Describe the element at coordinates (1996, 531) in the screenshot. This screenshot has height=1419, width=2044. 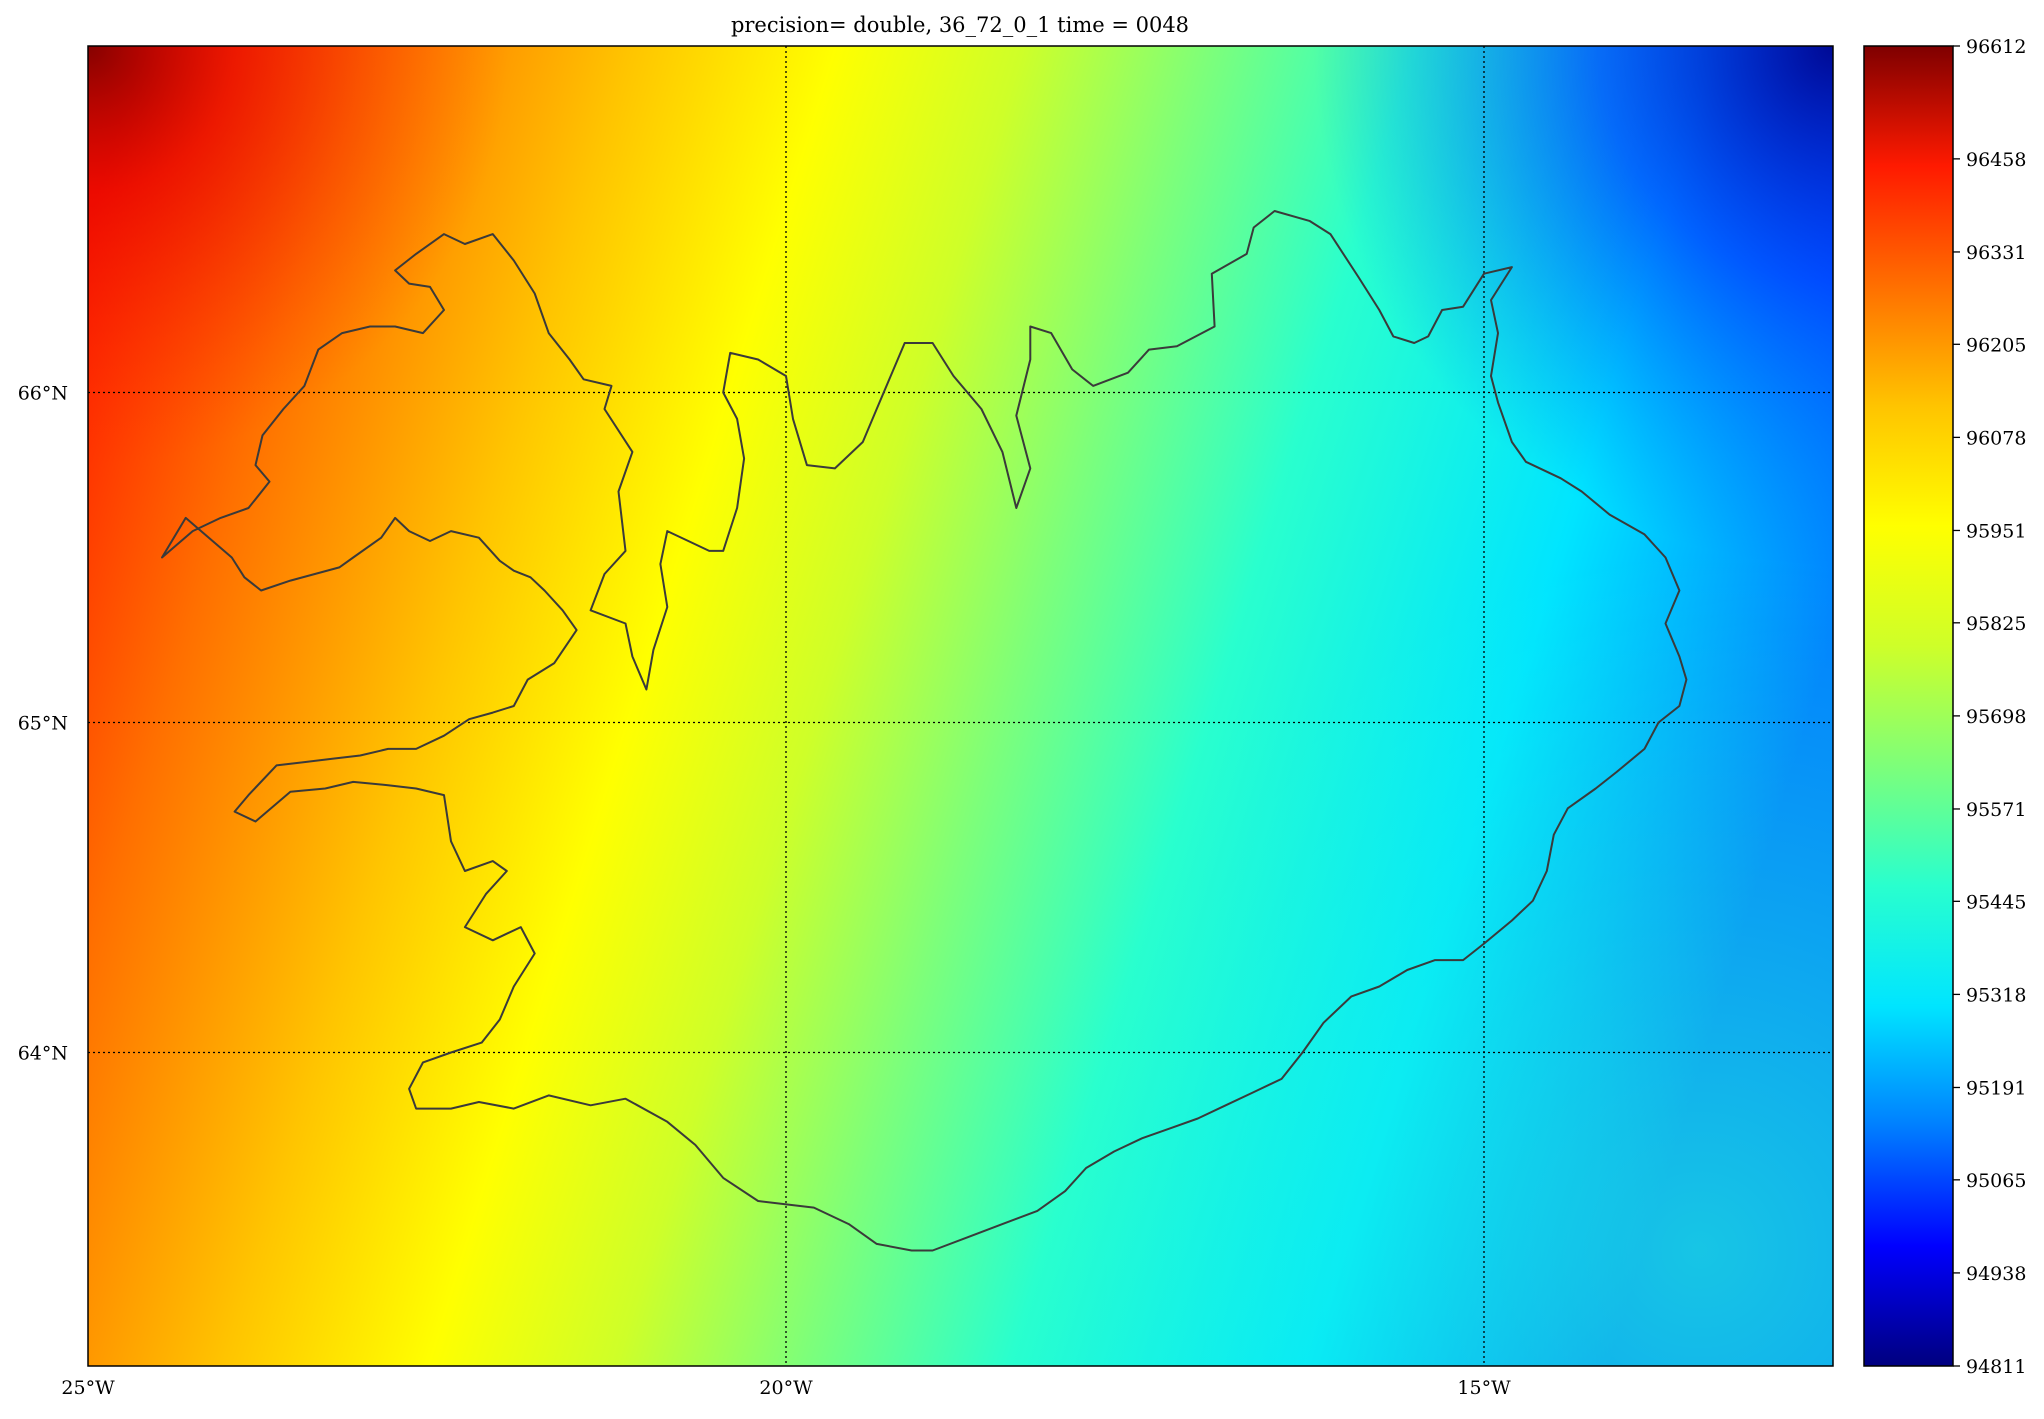
I see `colorbar-tick-label: 95951` at that location.